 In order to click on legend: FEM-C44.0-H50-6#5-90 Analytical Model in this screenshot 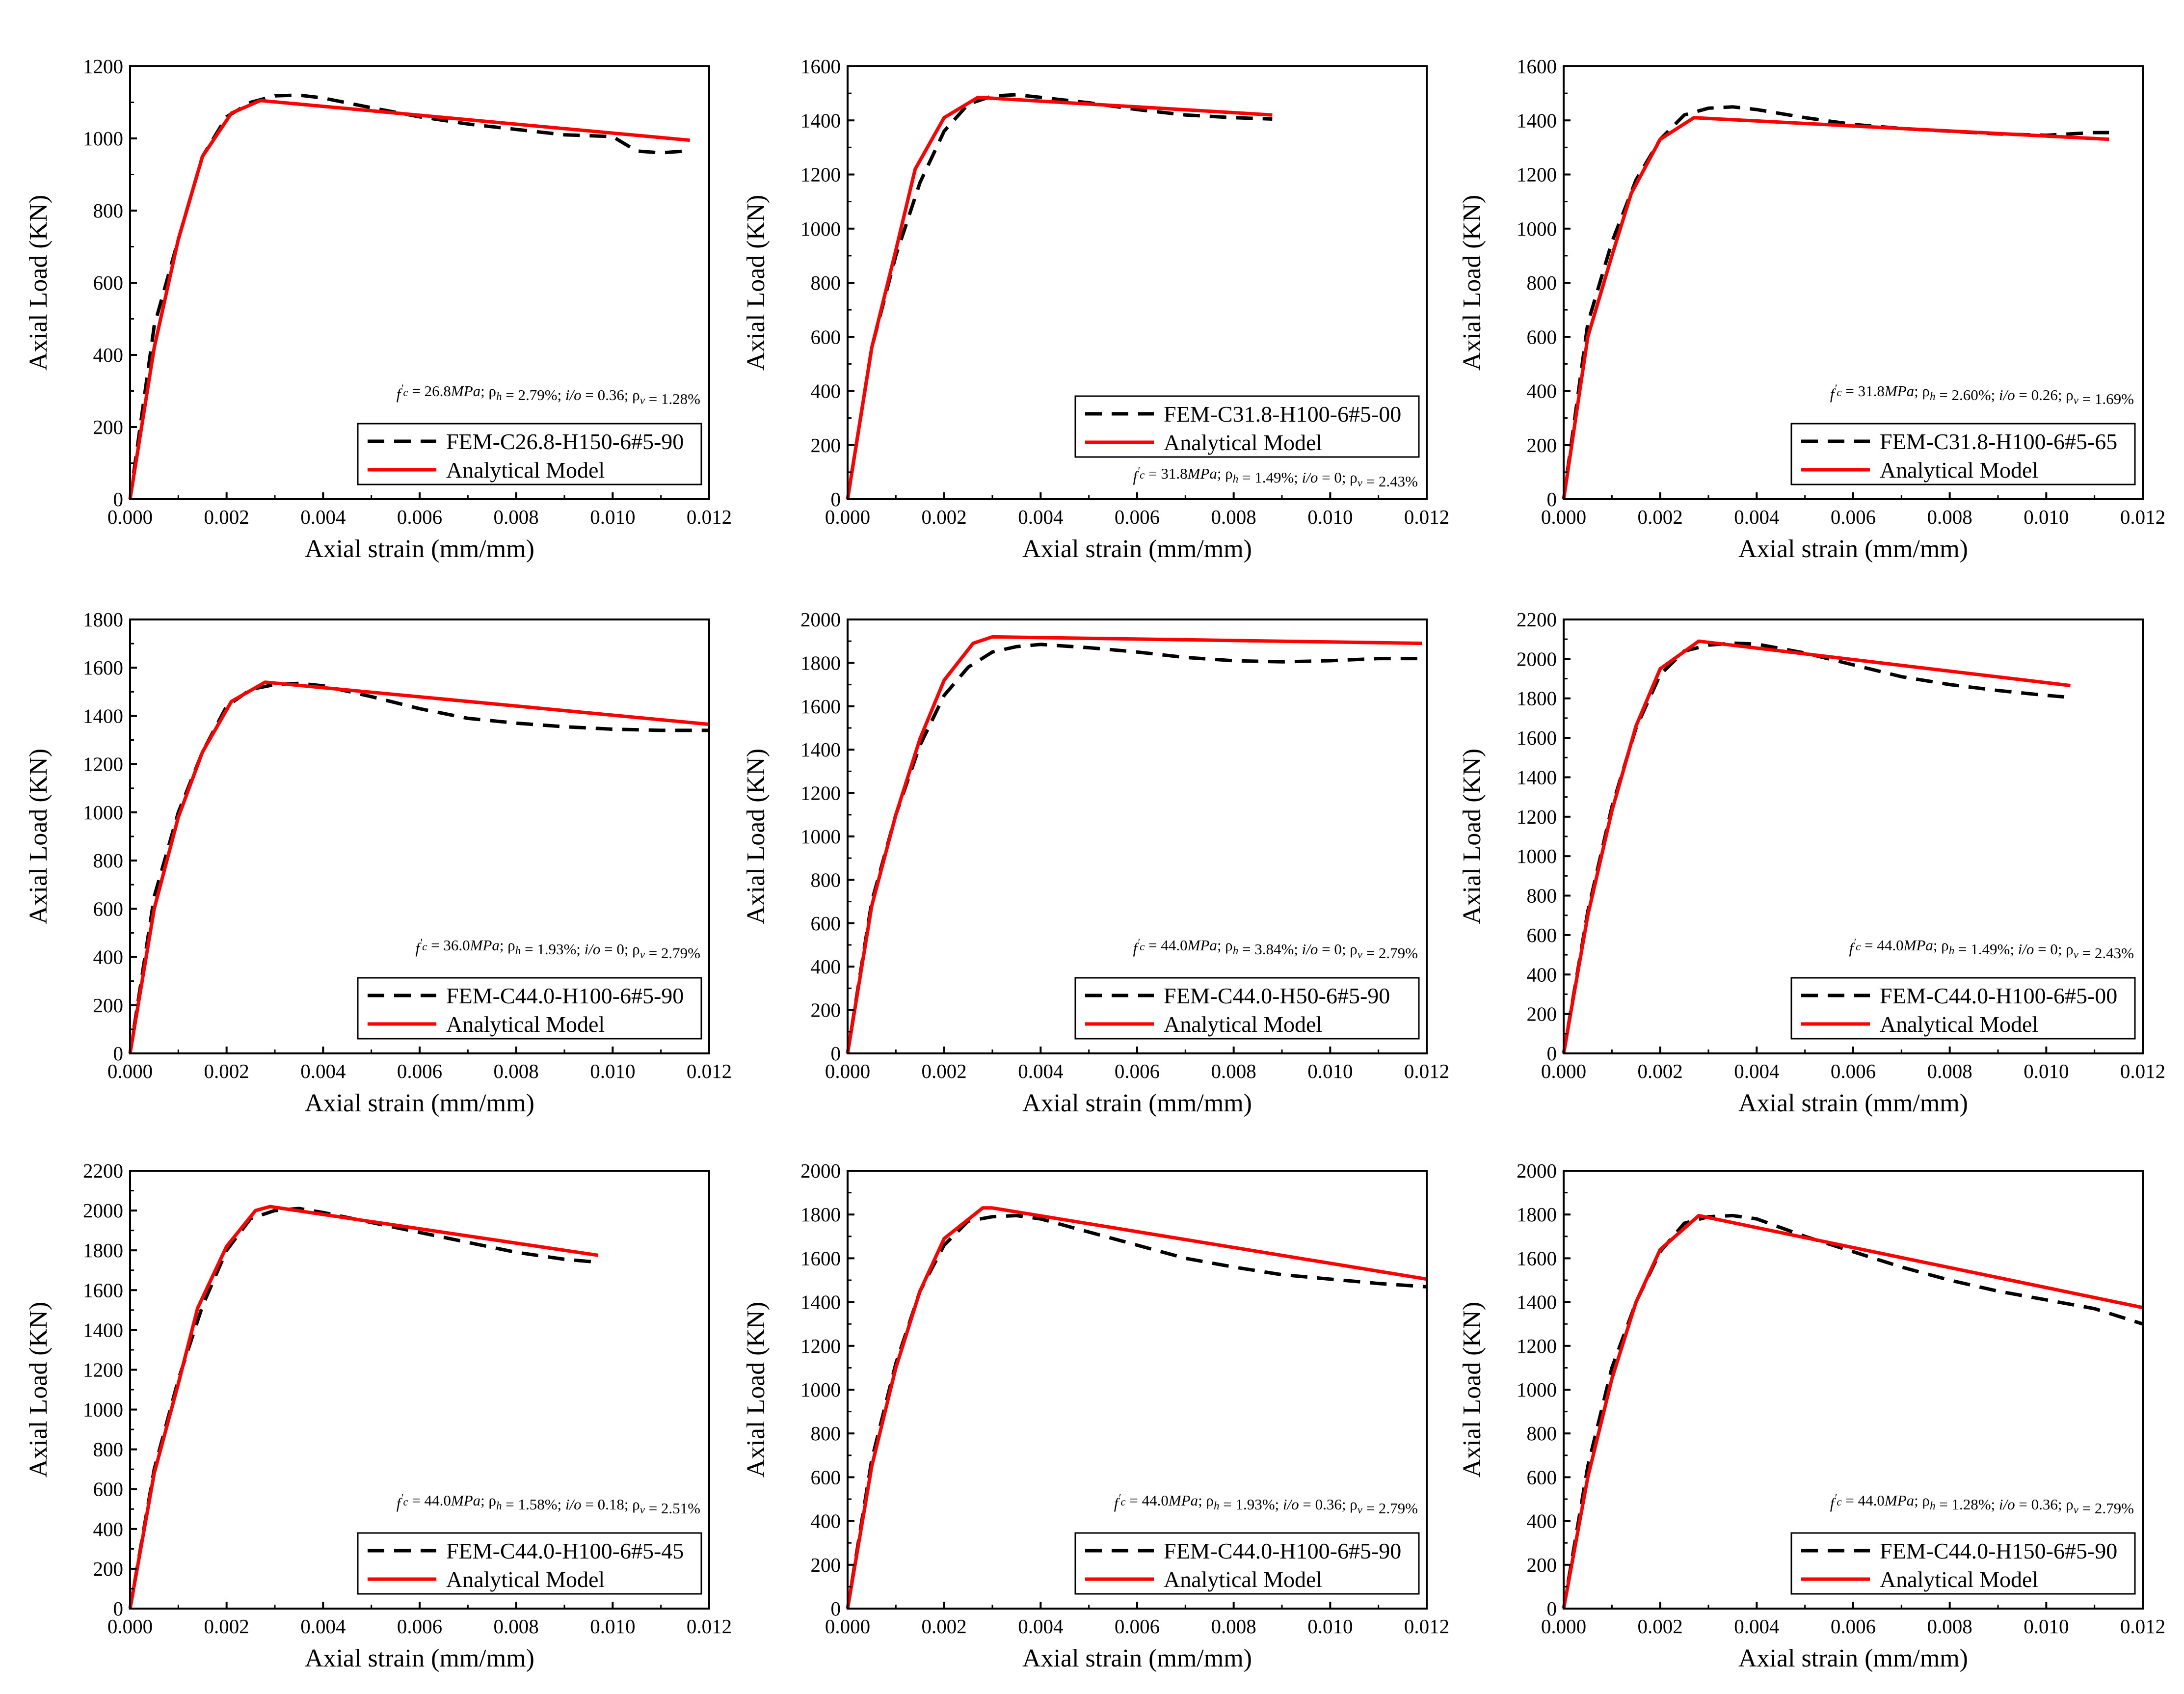, I will do `click(1247, 1009)`.